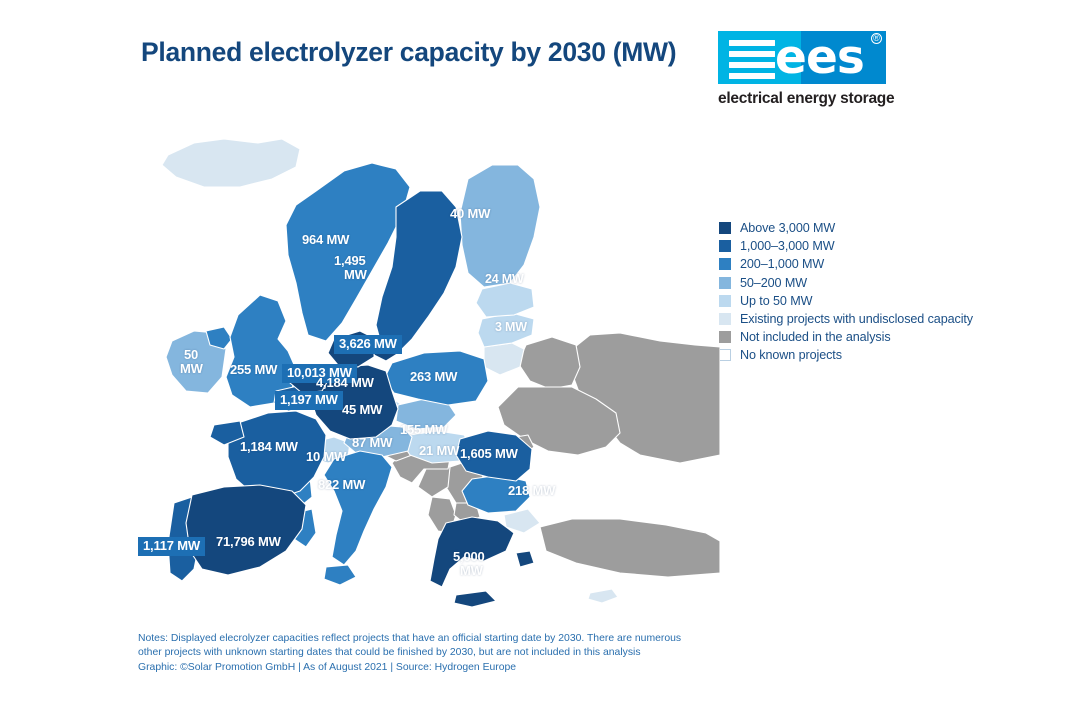 The height and width of the screenshot is (719, 1076). I want to click on legend-label-upto-50: Up to 50 MW, so click(776, 300).